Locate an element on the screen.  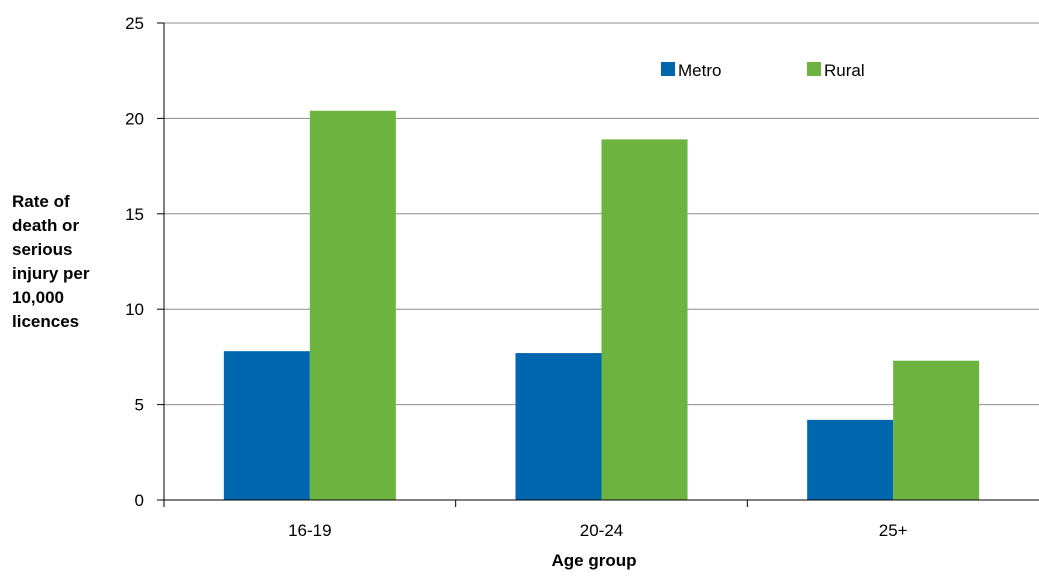
y-axis-title-line: serious is located at coordinates (42, 249).